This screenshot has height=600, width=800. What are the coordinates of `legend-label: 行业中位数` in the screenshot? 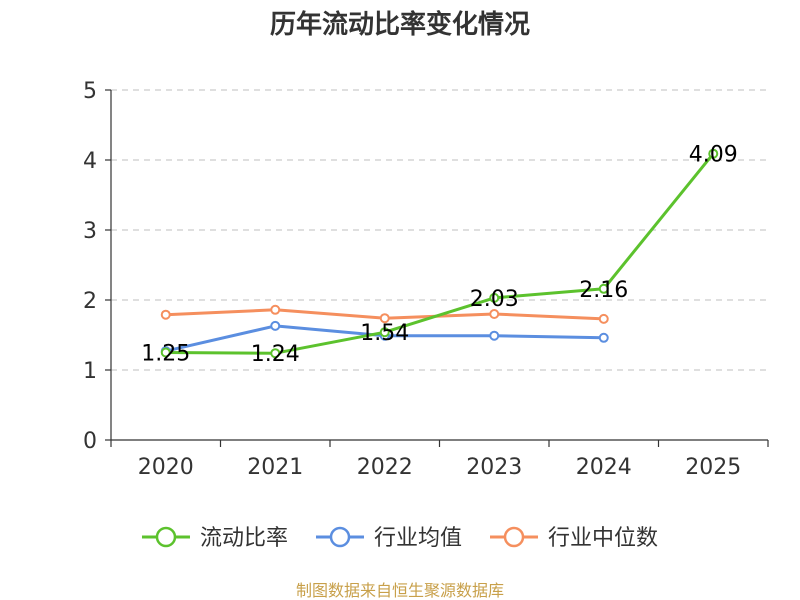 It's located at (603, 538).